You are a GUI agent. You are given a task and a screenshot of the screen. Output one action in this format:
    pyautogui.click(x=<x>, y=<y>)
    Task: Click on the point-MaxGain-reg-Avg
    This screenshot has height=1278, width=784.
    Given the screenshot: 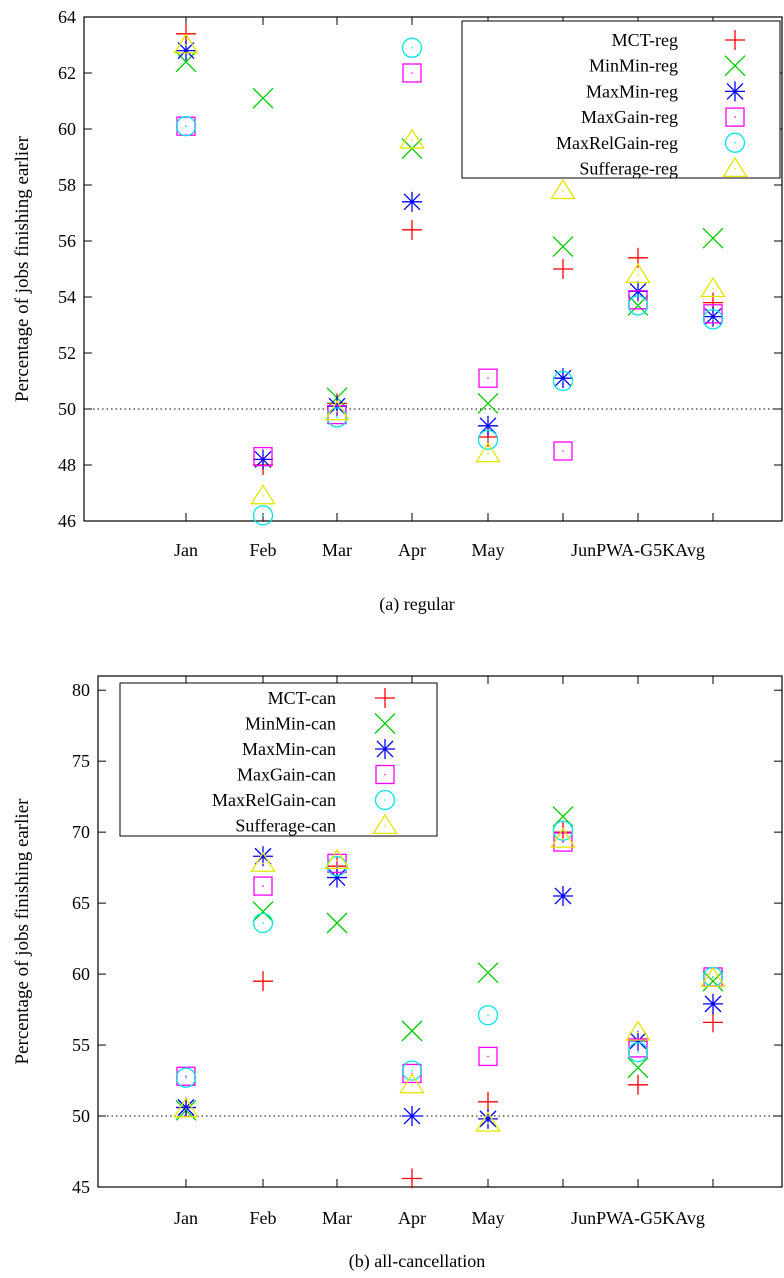 What is the action you would take?
    pyautogui.click(x=713, y=314)
    